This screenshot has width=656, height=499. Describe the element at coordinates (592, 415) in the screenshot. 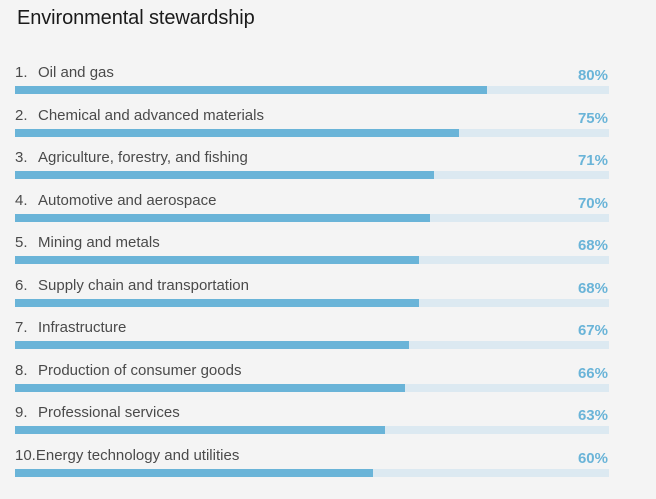

I see `bar-value-label: 63%` at that location.